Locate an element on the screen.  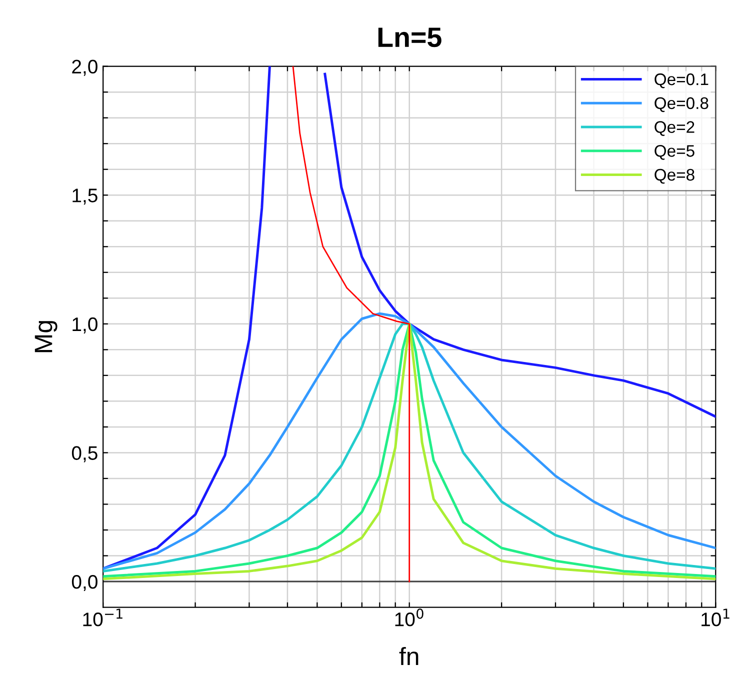
y-tick-label: 2,0 is located at coordinates (85, 68).